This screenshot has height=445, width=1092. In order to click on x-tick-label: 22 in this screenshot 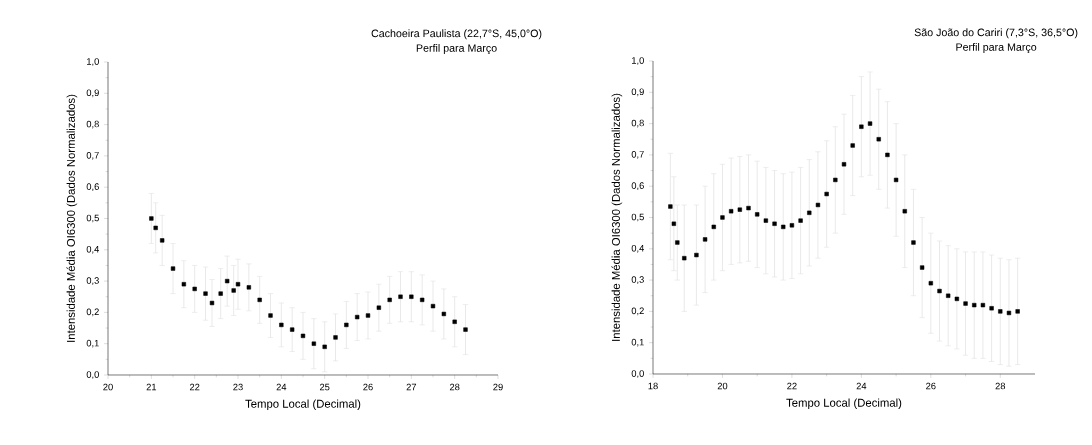, I will do `click(194, 387)`.